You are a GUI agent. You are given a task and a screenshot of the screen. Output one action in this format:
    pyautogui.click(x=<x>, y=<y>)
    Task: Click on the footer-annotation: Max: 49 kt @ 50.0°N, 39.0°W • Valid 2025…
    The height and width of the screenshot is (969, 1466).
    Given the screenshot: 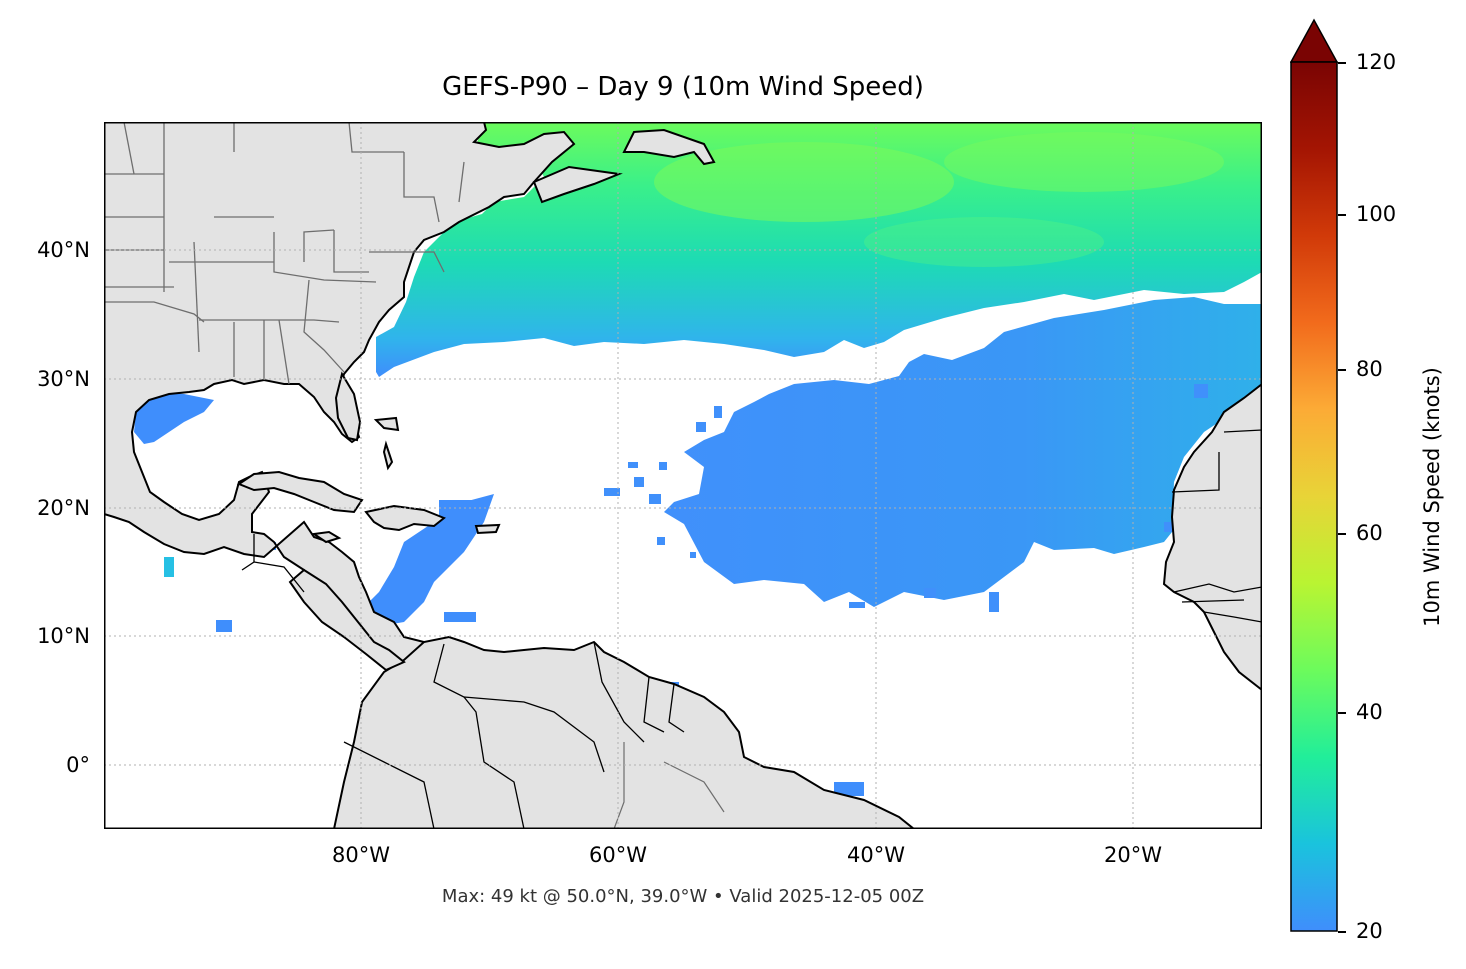 What is the action you would take?
    pyautogui.click(x=683, y=896)
    